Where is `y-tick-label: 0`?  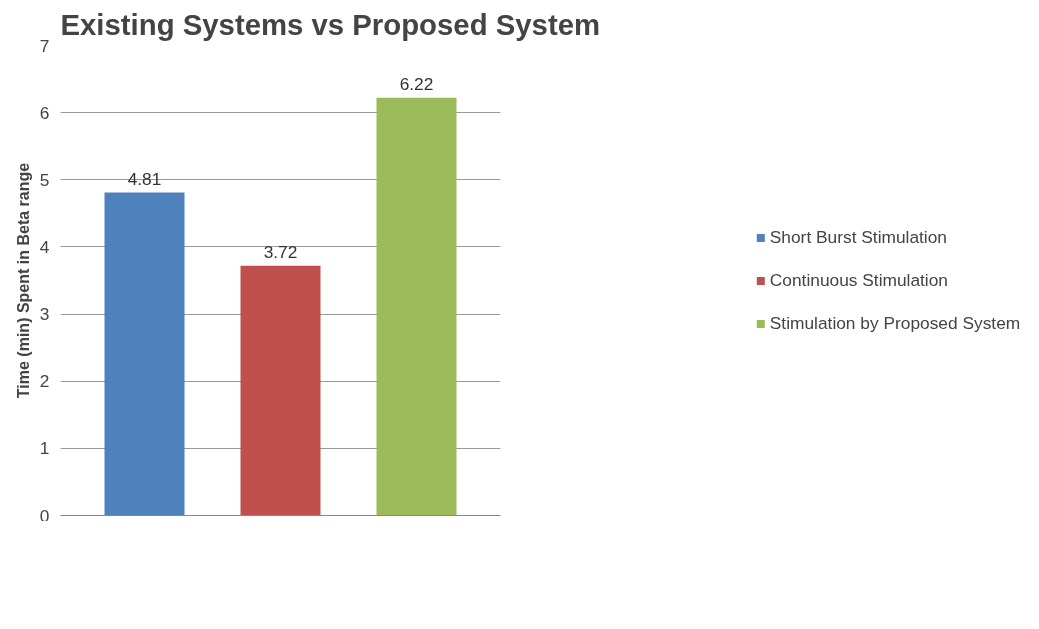
y-tick-label: 0 is located at coordinates (44, 515).